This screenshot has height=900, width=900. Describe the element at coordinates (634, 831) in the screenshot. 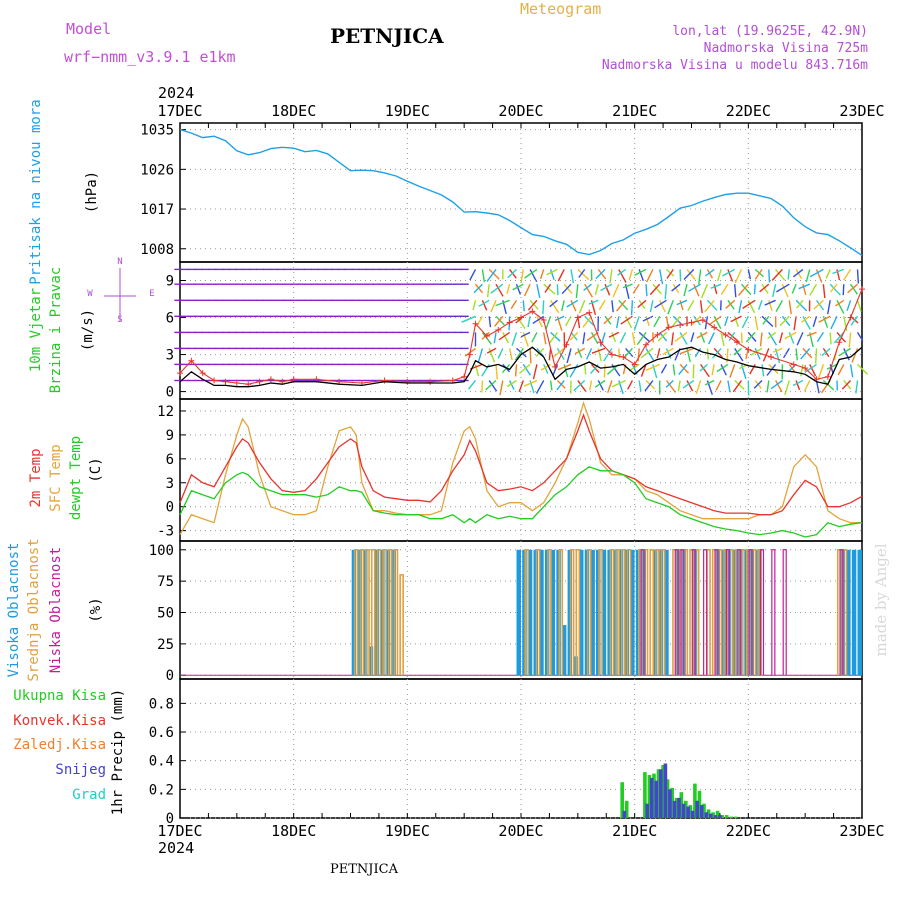

I see `time-label-bottom: 21DEC` at that location.